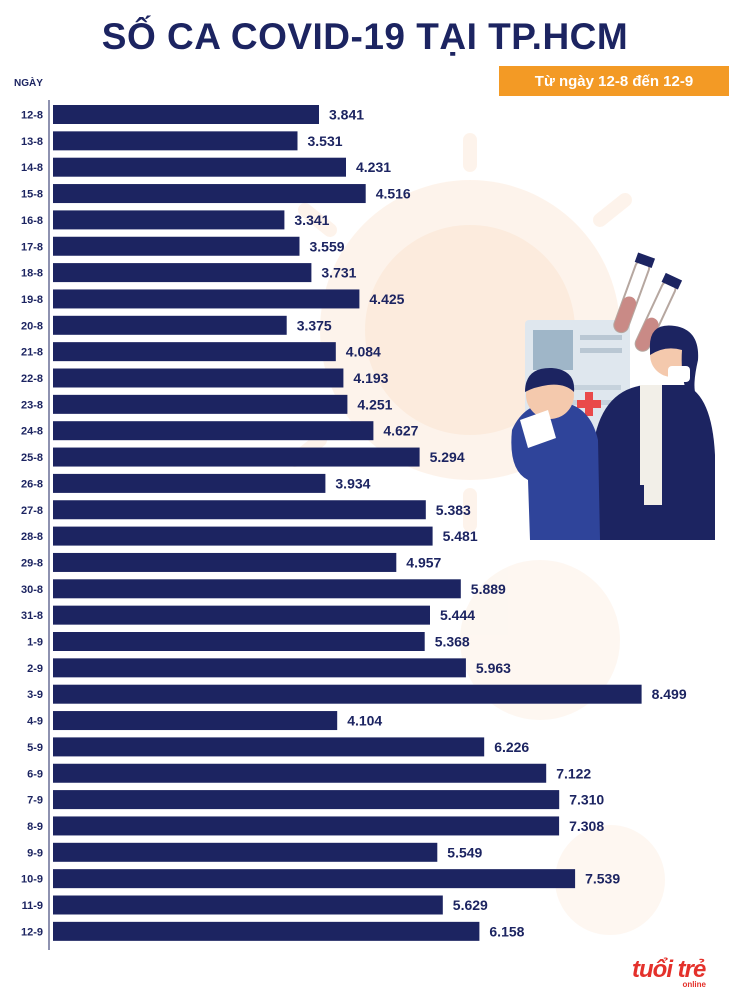 The height and width of the screenshot is (1001, 730). What do you see at coordinates (32, 537) in the screenshot?
I see `category-label: 28-8` at bounding box center [32, 537].